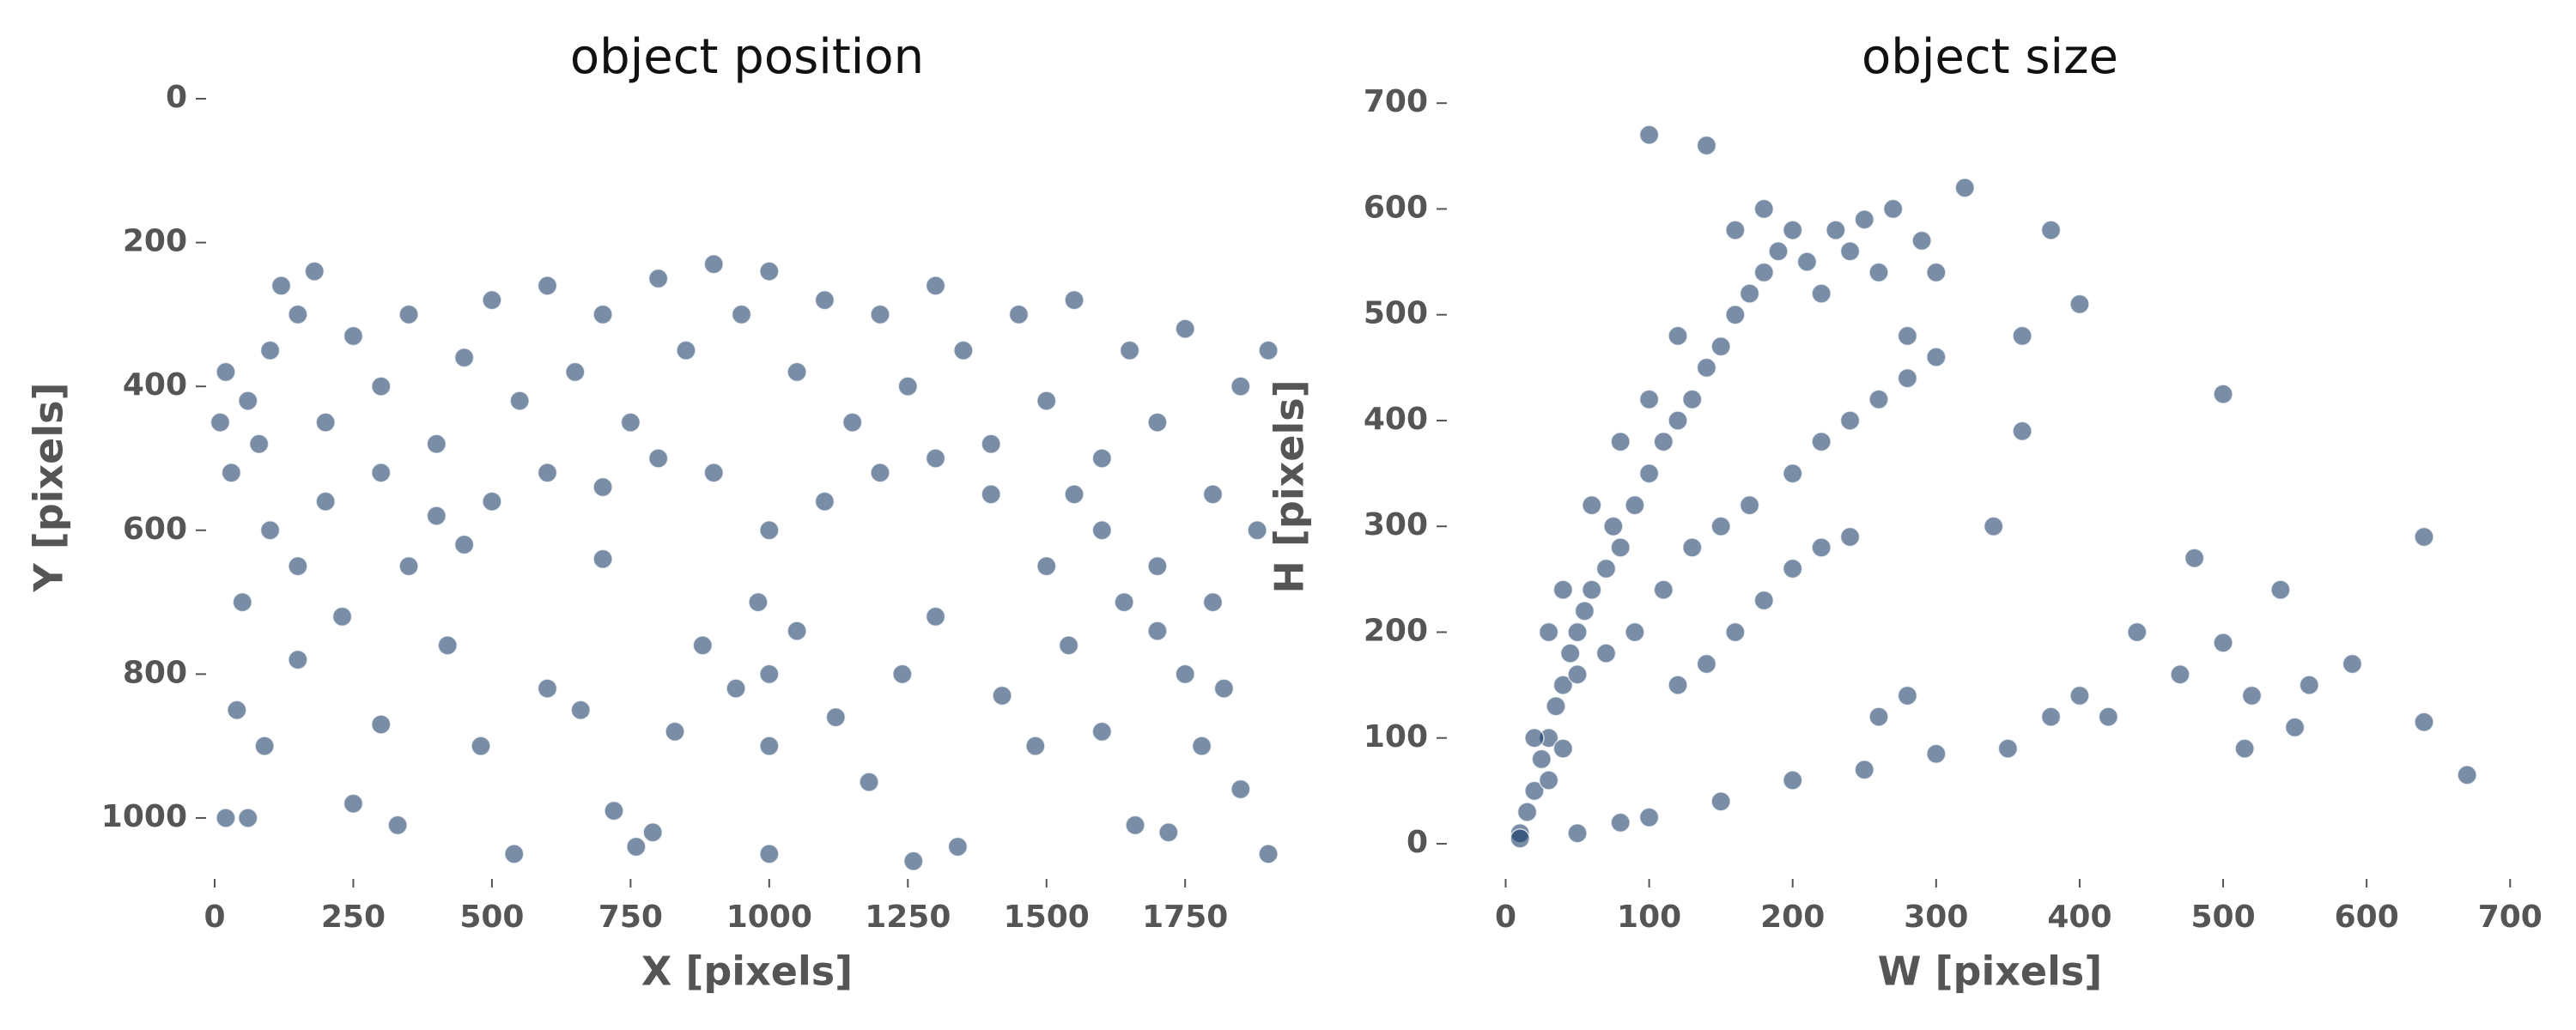  What do you see at coordinates (49, 487) in the screenshot?
I see `y-axis-label: Y [pixels]` at bounding box center [49, 487].